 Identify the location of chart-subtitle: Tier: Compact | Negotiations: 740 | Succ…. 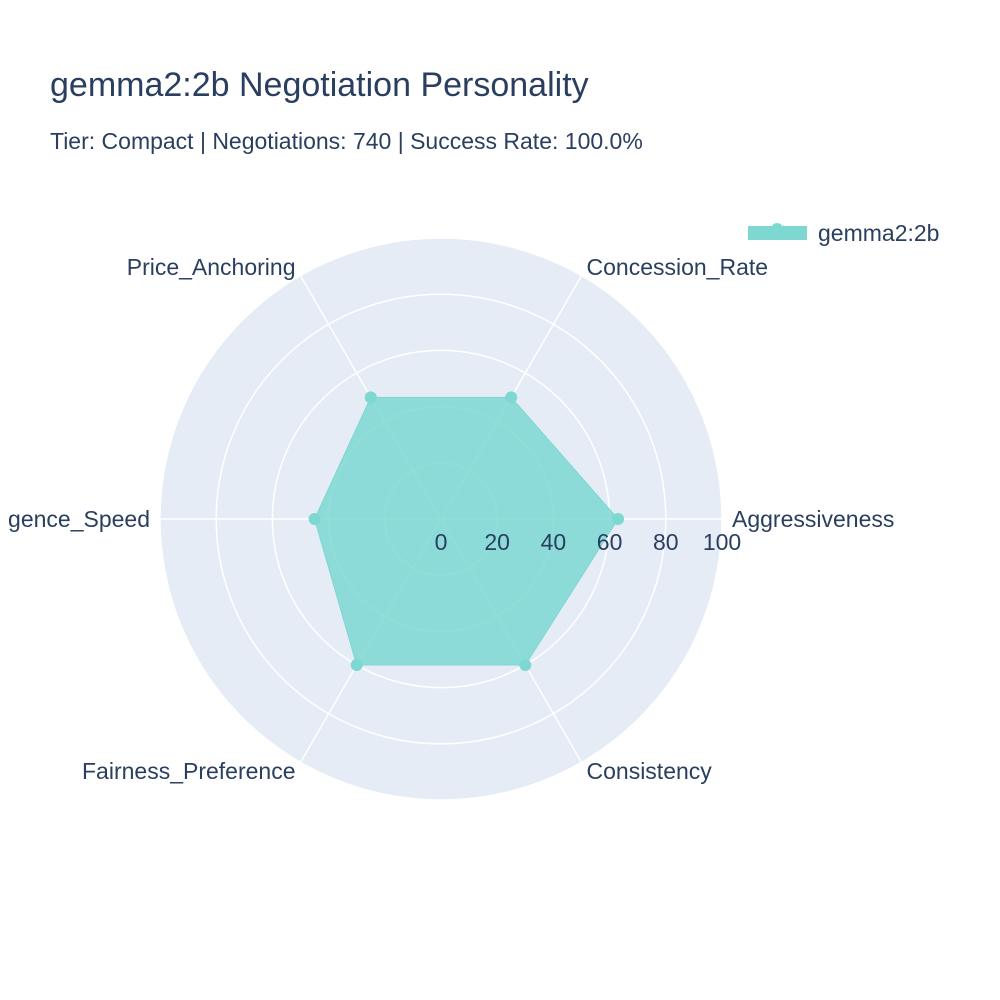
(346, 141).